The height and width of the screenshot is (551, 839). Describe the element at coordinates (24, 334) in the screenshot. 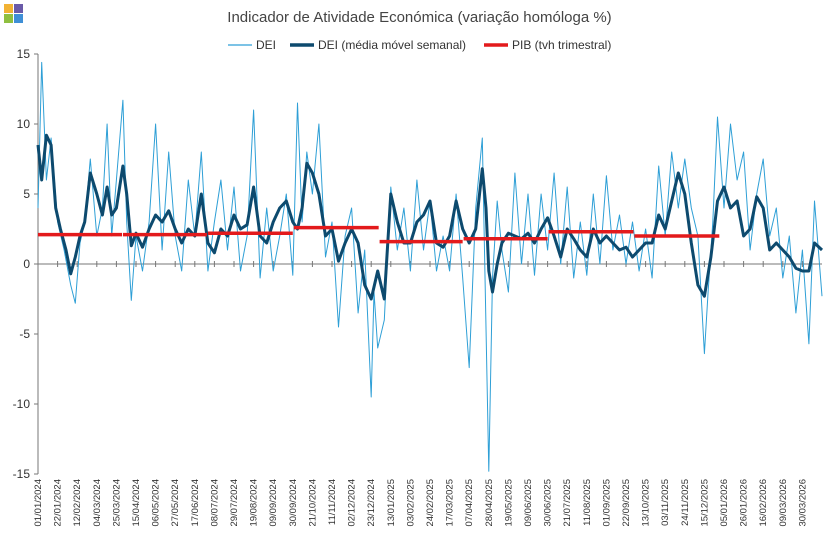

I see `y-tick-label: -5` at that location.